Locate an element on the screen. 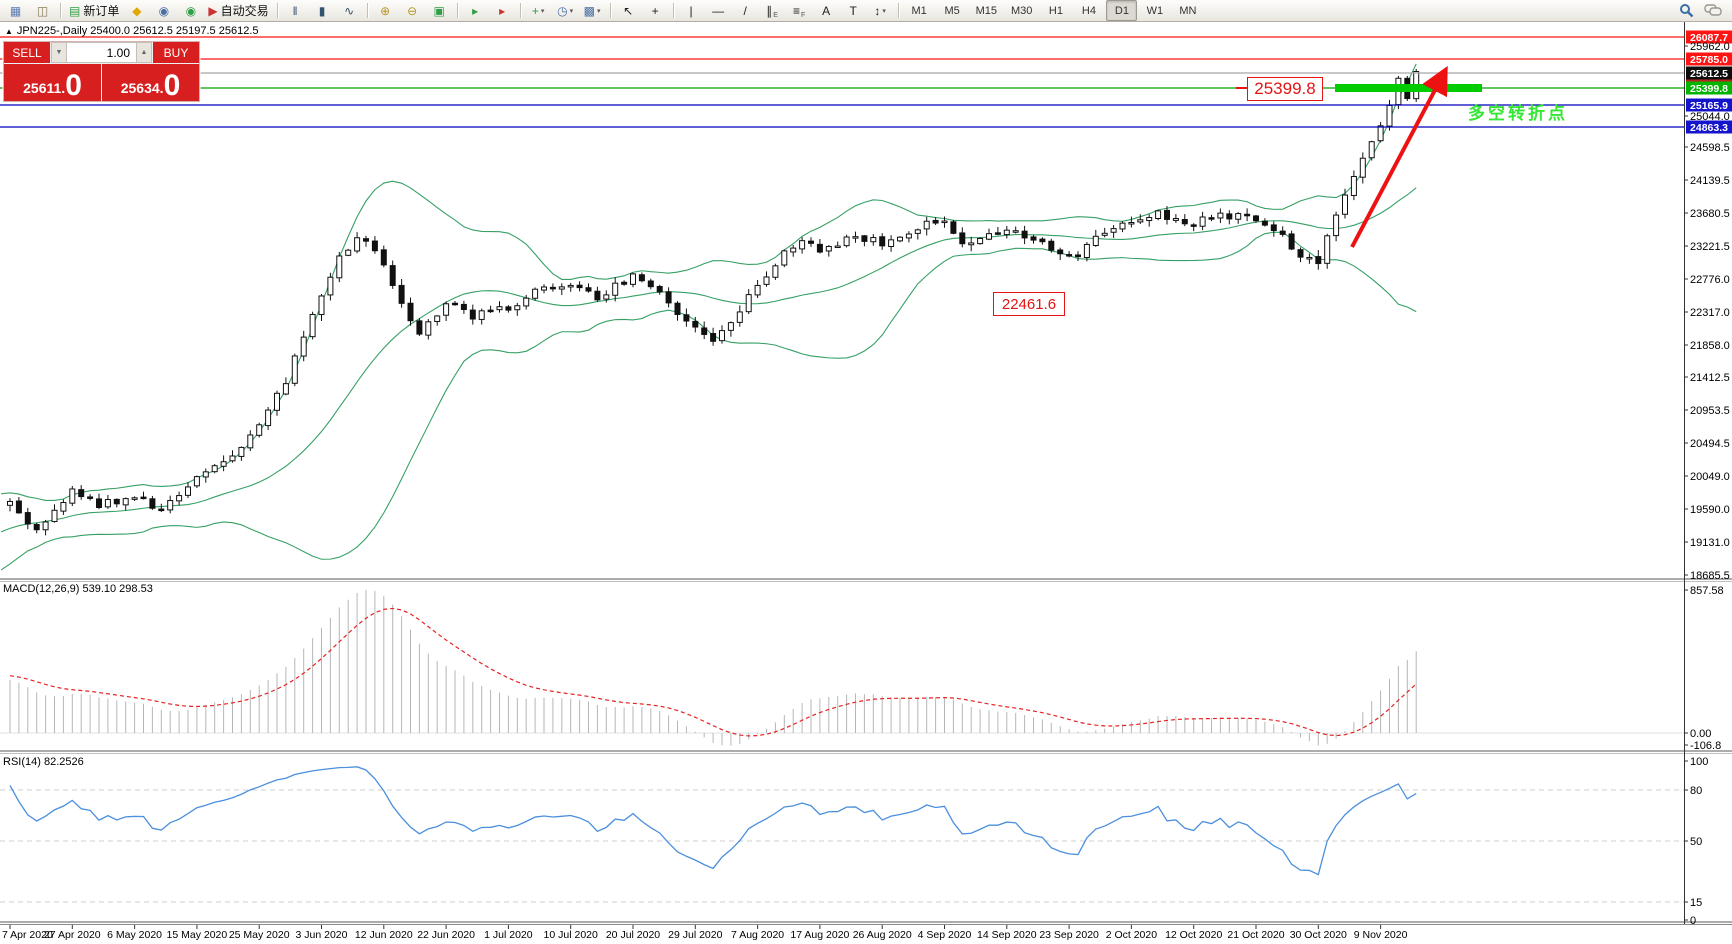 The image size is (1732, 944). signals-icon: ◉ is located at coordinates (191, 10).